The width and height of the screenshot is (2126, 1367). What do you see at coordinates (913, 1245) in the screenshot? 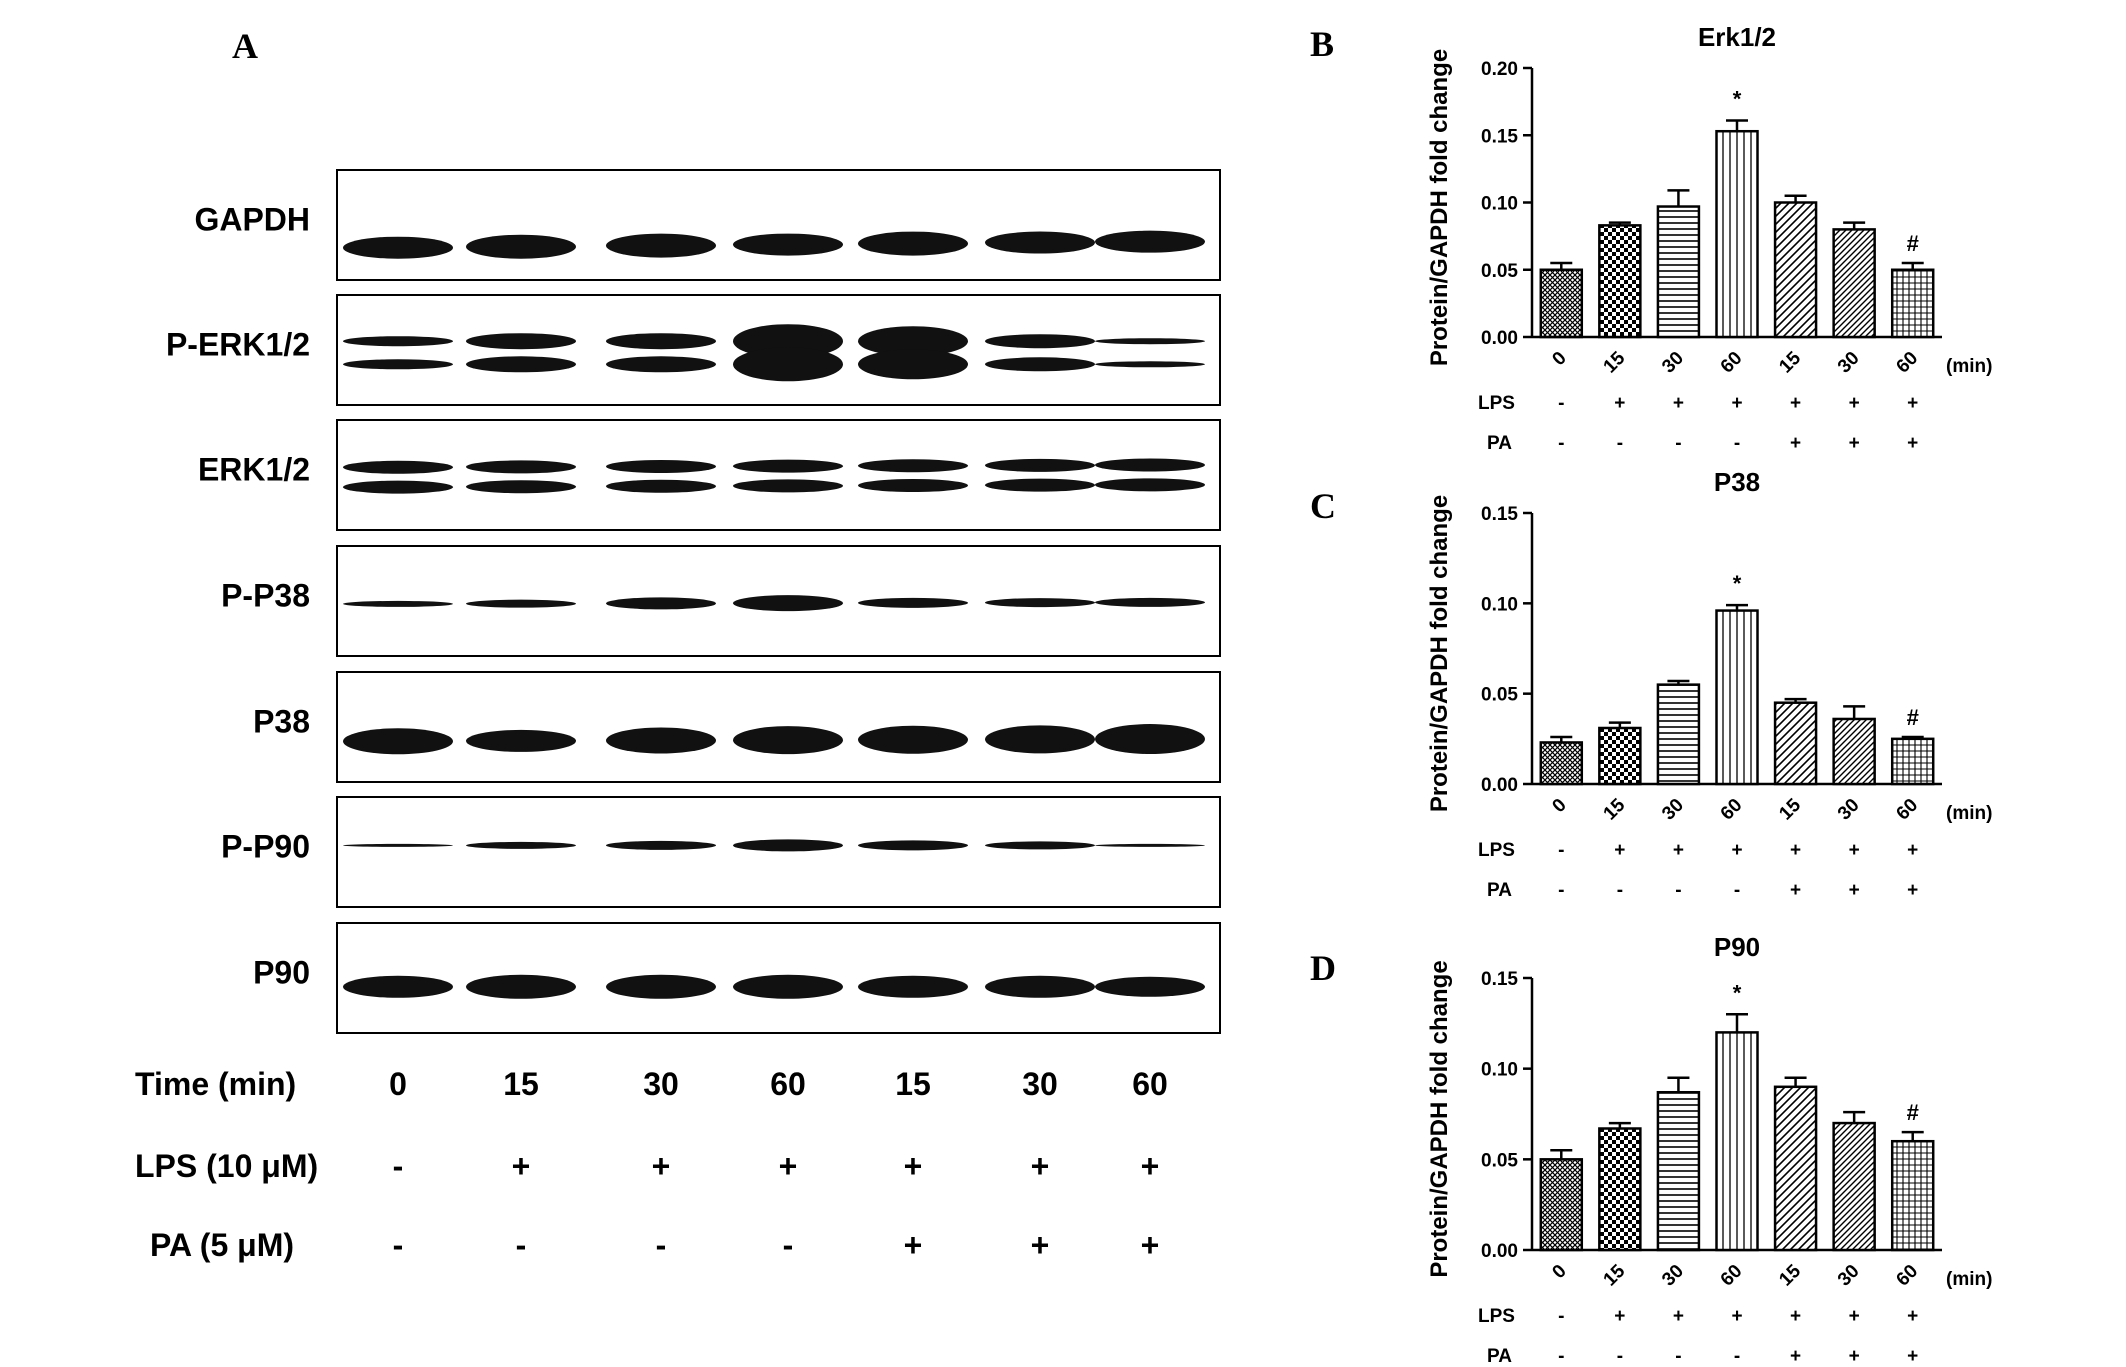
I see `pa-lane-5: +` at bounding box center [913, 1245].